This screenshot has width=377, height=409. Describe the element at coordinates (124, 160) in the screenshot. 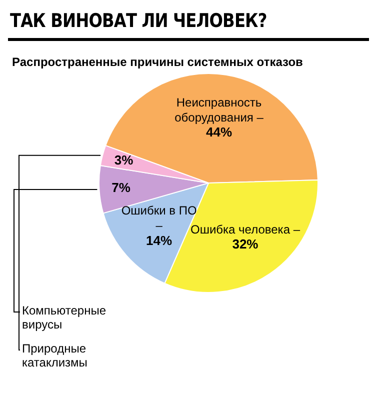

I see `data-label: 3%` at that location.